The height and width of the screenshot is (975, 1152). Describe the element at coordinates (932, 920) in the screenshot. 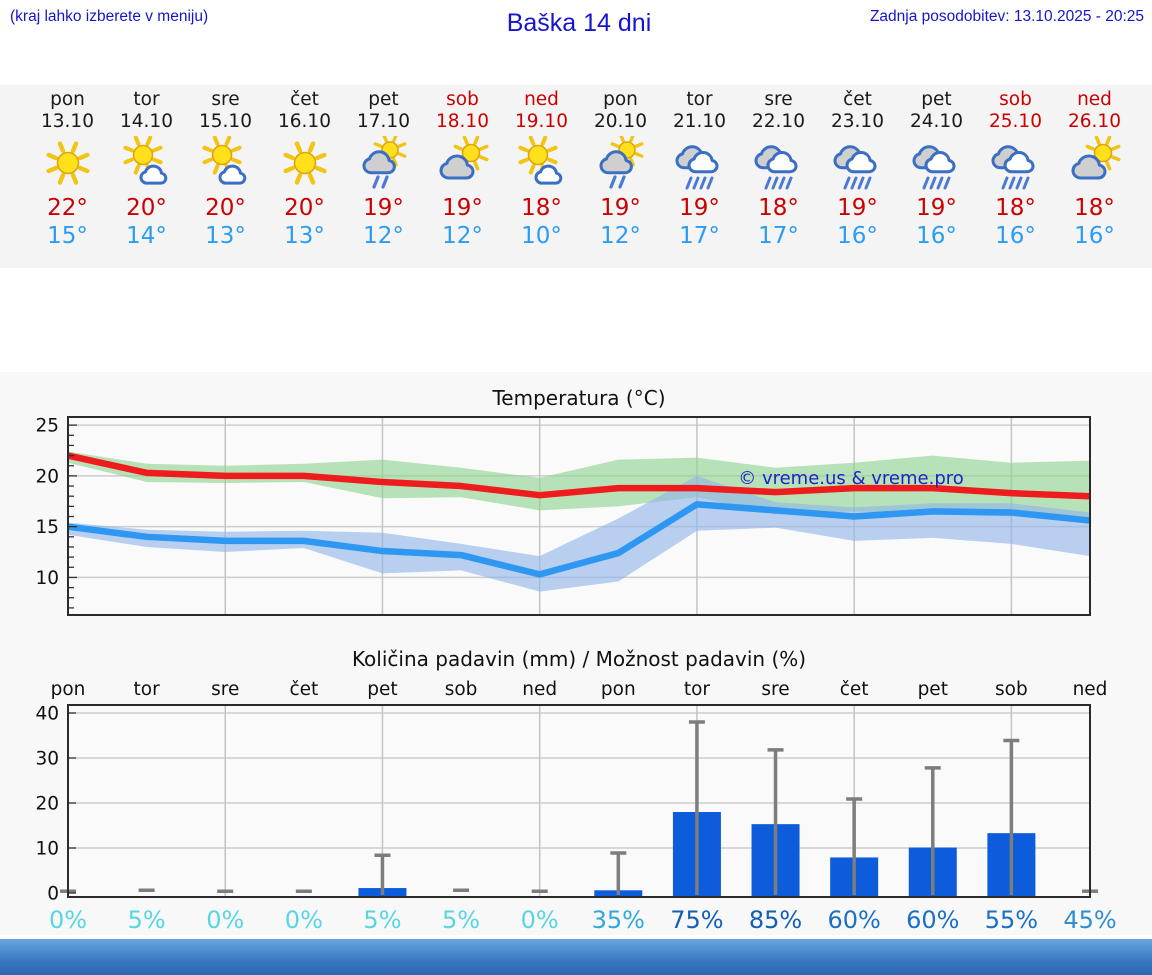

I see `precip-probability: 60%` at that location.